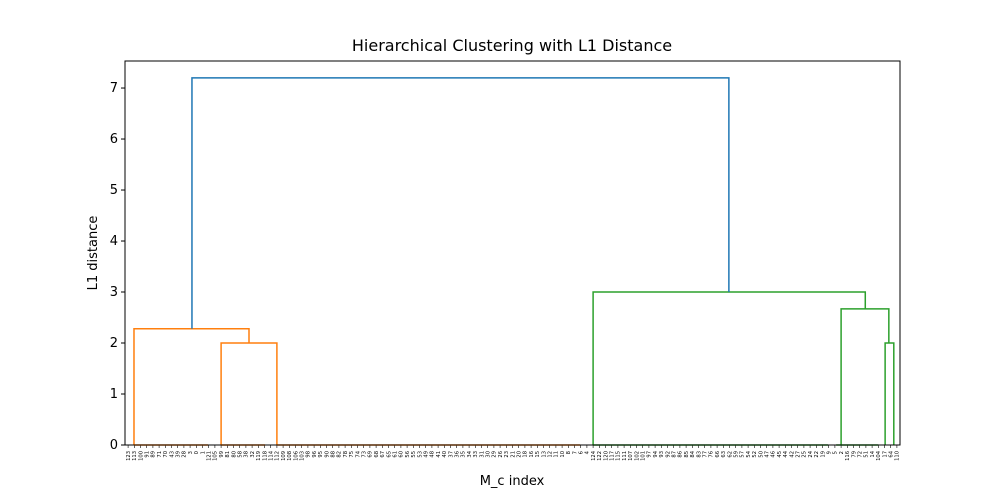  What do you see at coordinates (526, 454) in the screenshot?
I see `leaf-label: 18` at bounding box center [526, 454].